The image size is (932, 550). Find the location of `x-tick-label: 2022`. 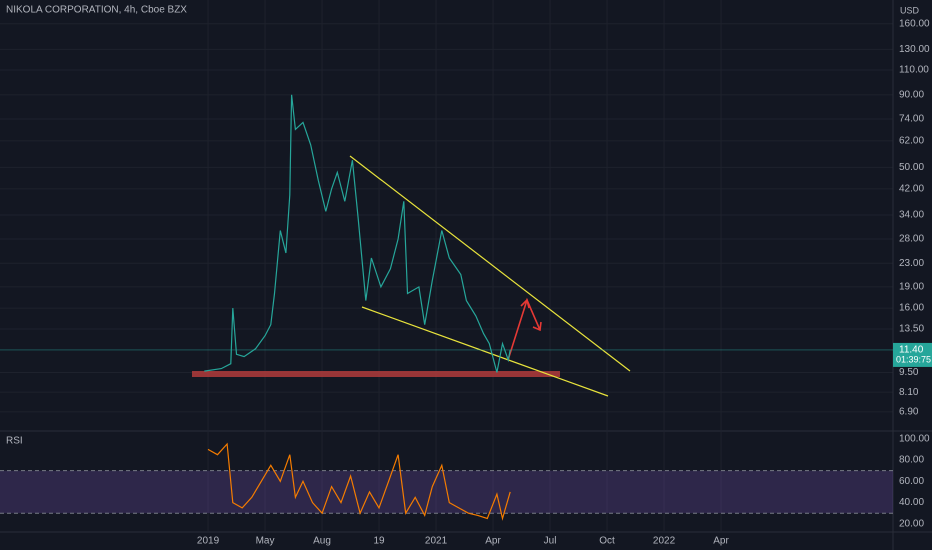

x-tick-label: 2022 is located at coordinates (664, 541).